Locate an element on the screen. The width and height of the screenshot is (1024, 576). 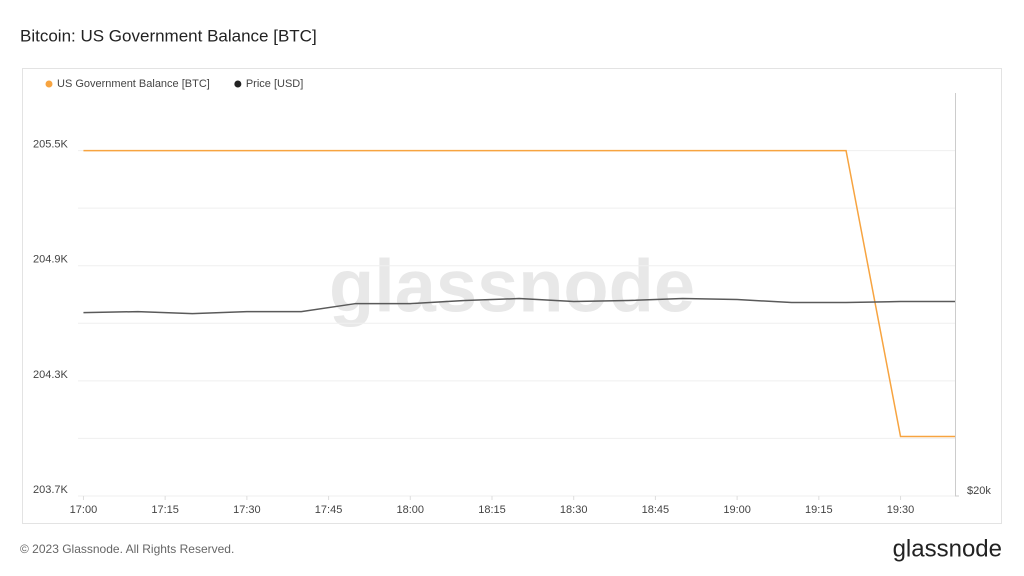
x-tick-label: 18:45 is located at coordinates (656, 510).